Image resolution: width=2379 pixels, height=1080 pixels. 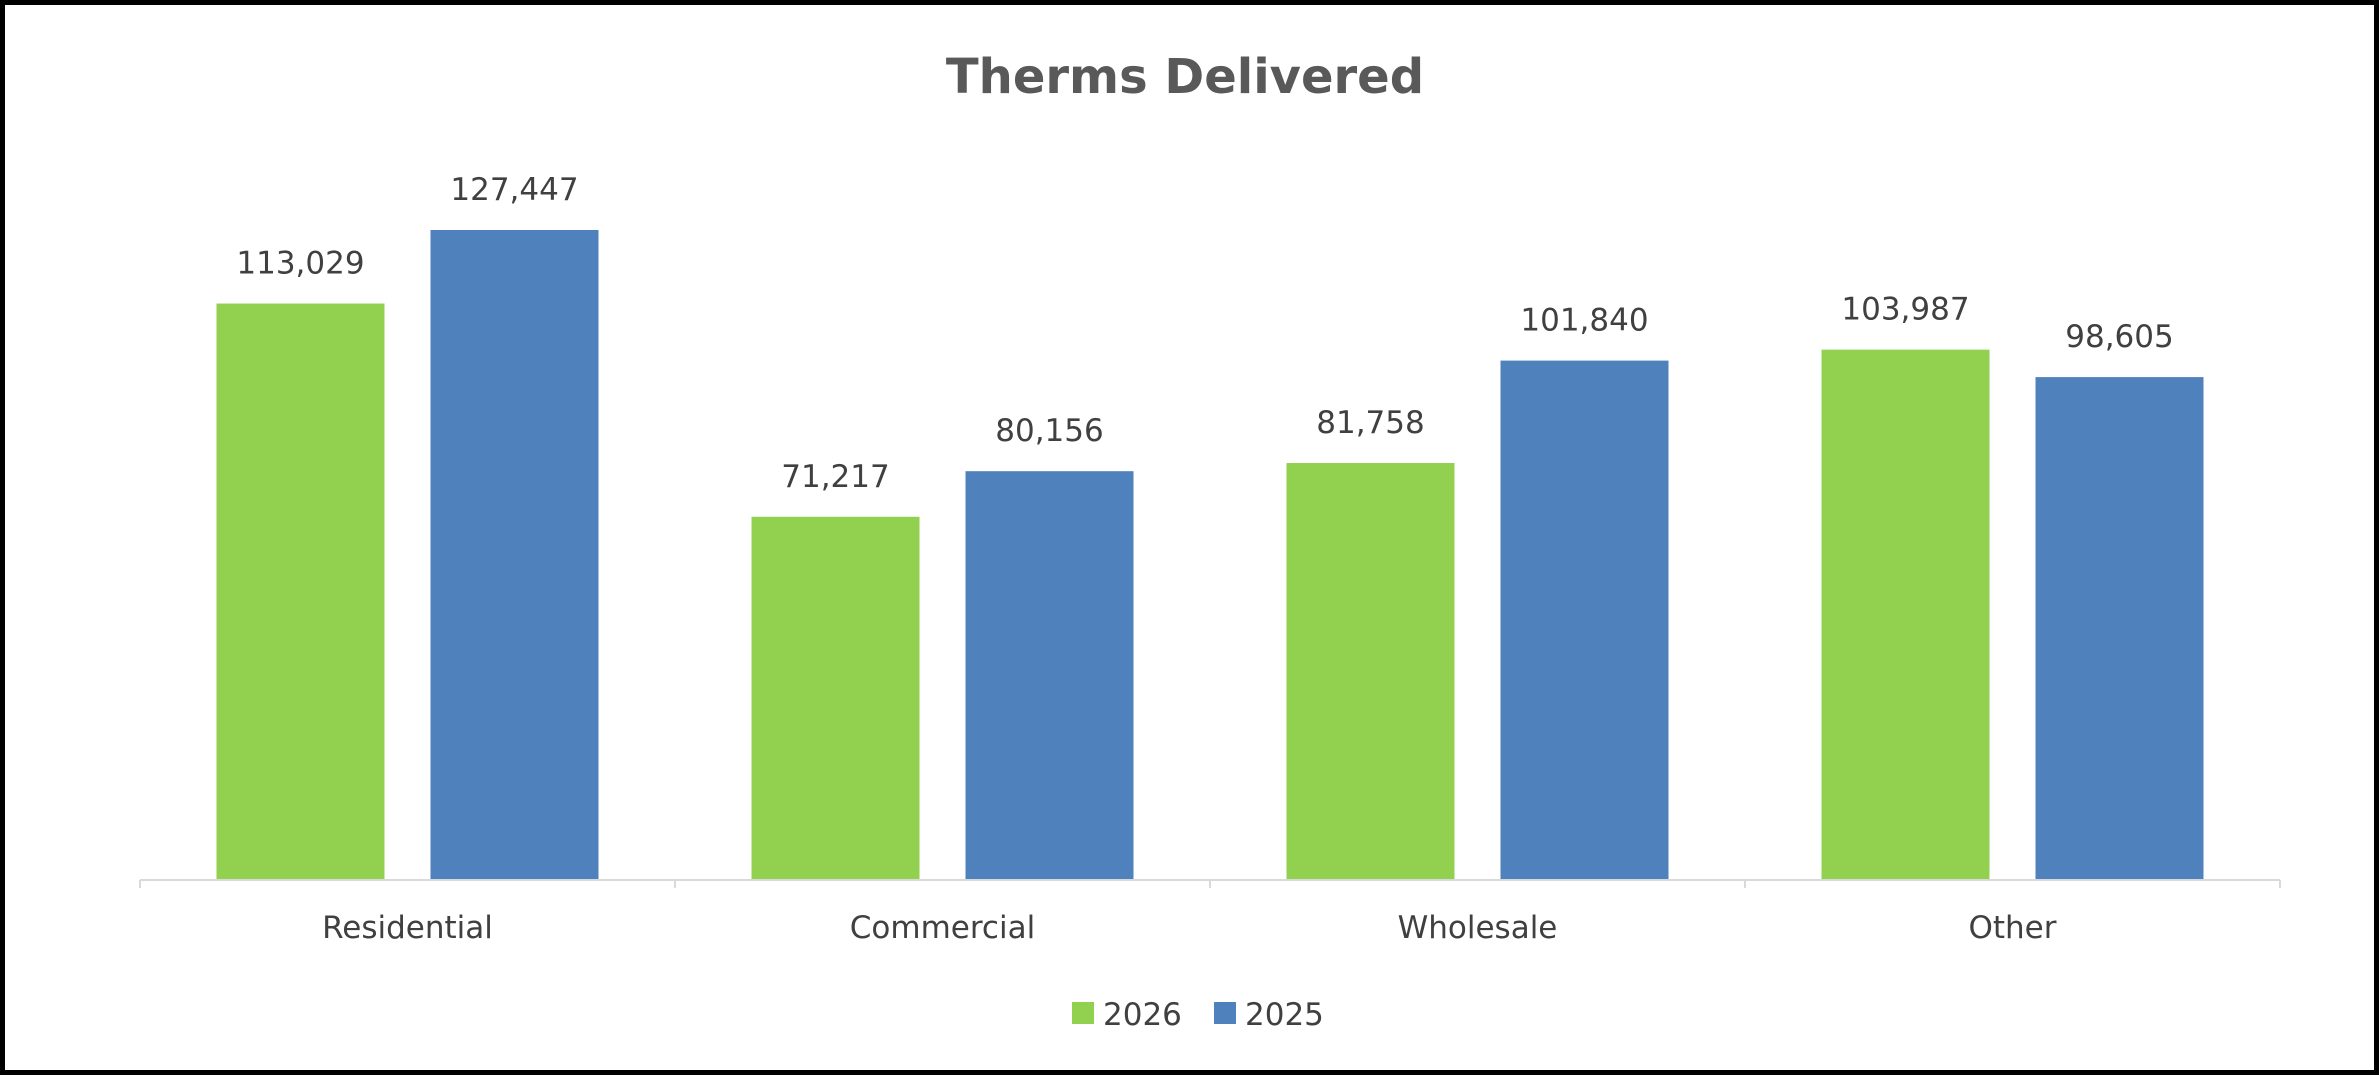 I want to click on legend: 2026 2025, so click(x=1198, y=1015).